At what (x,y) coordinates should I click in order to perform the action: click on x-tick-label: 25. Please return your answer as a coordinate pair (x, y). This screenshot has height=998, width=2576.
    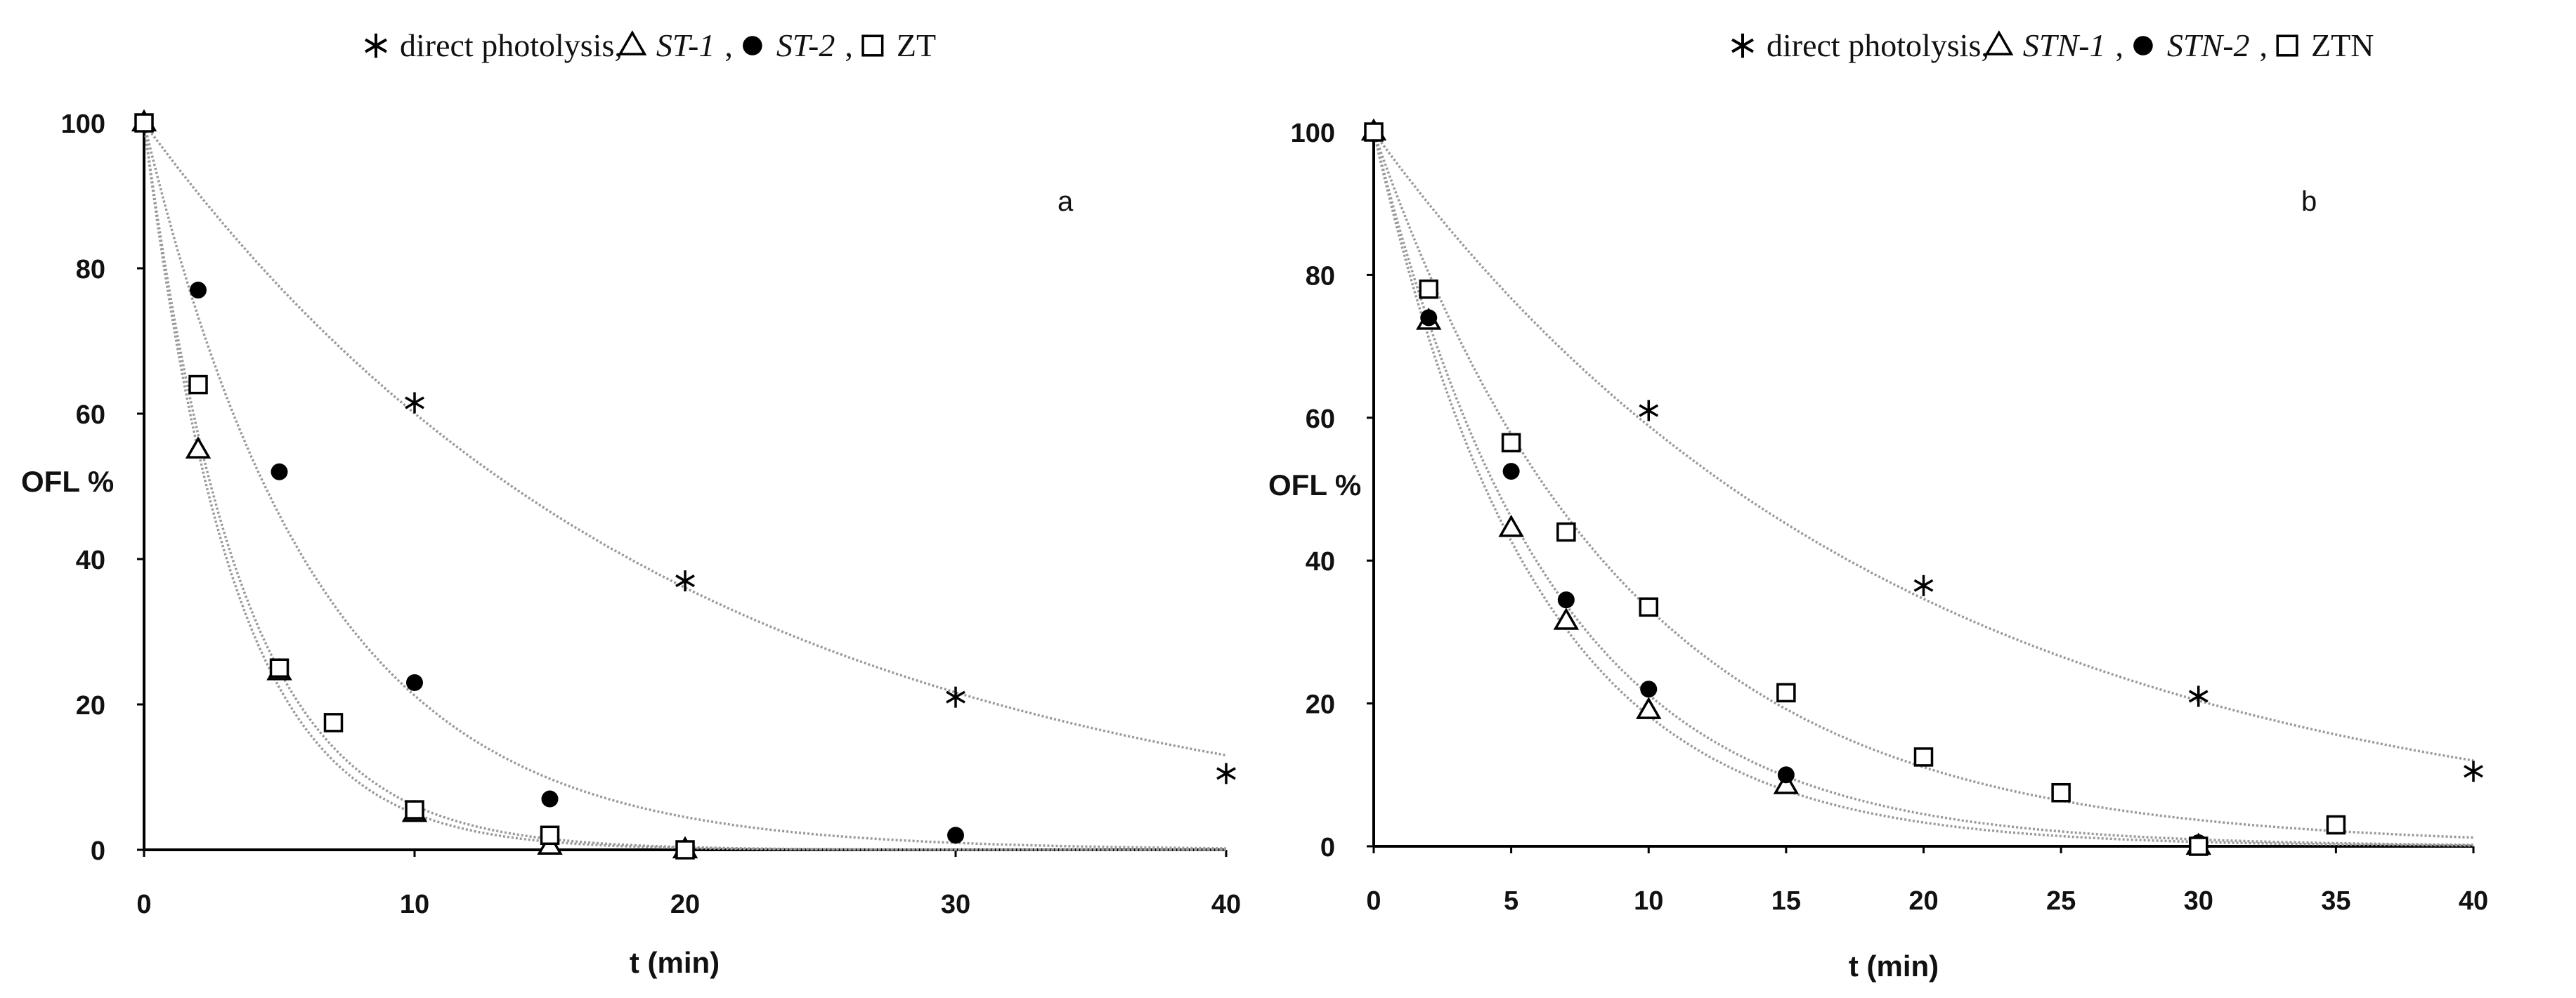
    Looking at the image, I should click on (2061, 901).